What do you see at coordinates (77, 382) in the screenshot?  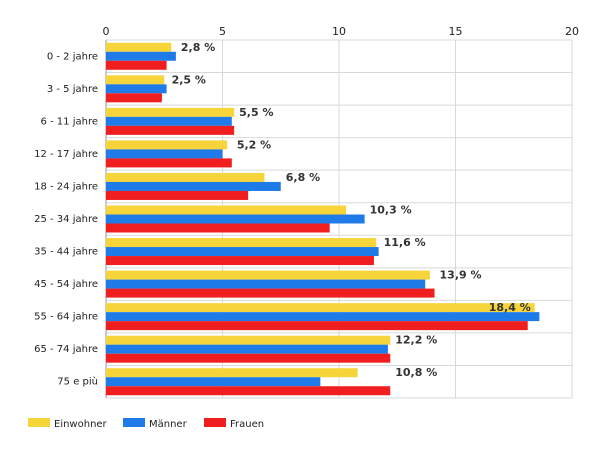 I see `category-label: 75 e più` at bounding box center [77, 382].